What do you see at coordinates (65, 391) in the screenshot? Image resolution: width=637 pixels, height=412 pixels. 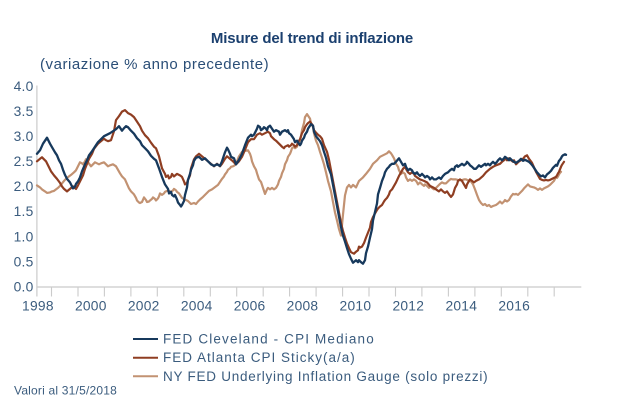 I see `svg-text: Valori al 31/5/2018` at bounding box center [65, 391].